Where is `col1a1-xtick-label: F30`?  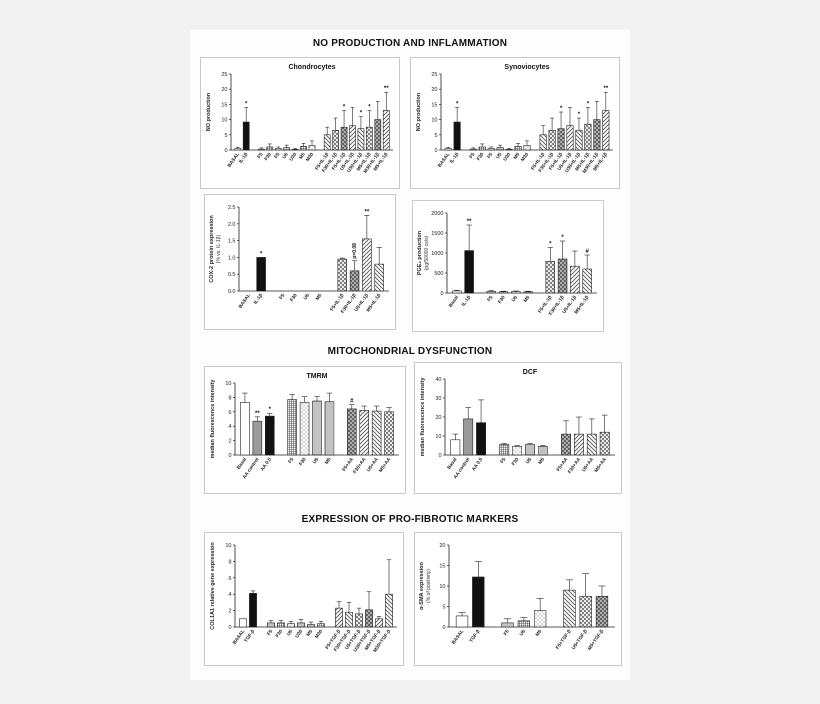 col1a1-xtick-label: F30 is located at coordinates (279, 633).